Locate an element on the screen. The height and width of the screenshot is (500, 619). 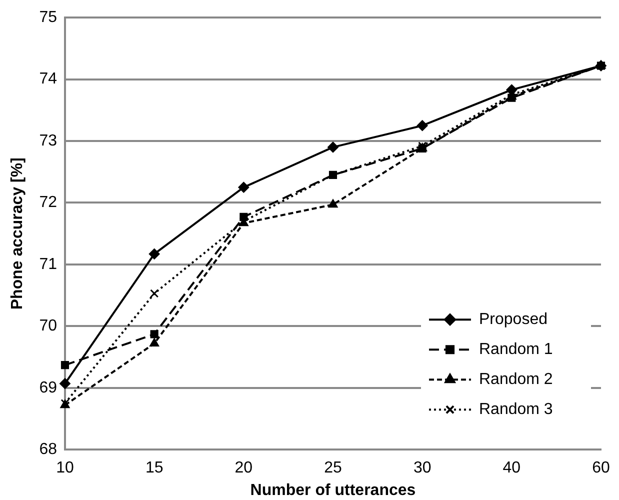
y-axis-title: Phone accuracy [%] is located at coordinates (17, 234).